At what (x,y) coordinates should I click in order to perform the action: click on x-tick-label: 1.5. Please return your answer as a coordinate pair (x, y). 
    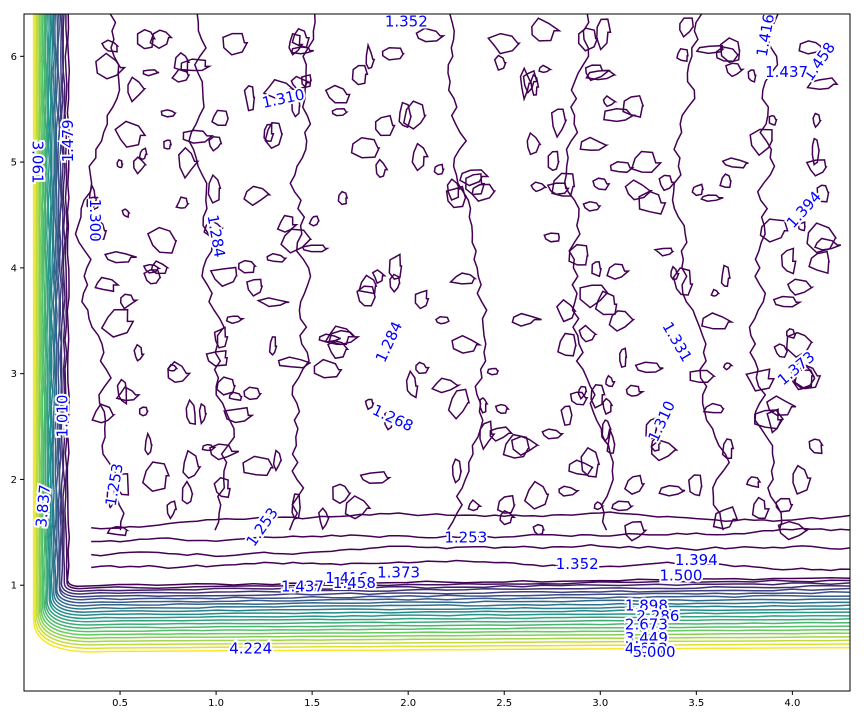
    Looking at the image, I should click on (312, 703).